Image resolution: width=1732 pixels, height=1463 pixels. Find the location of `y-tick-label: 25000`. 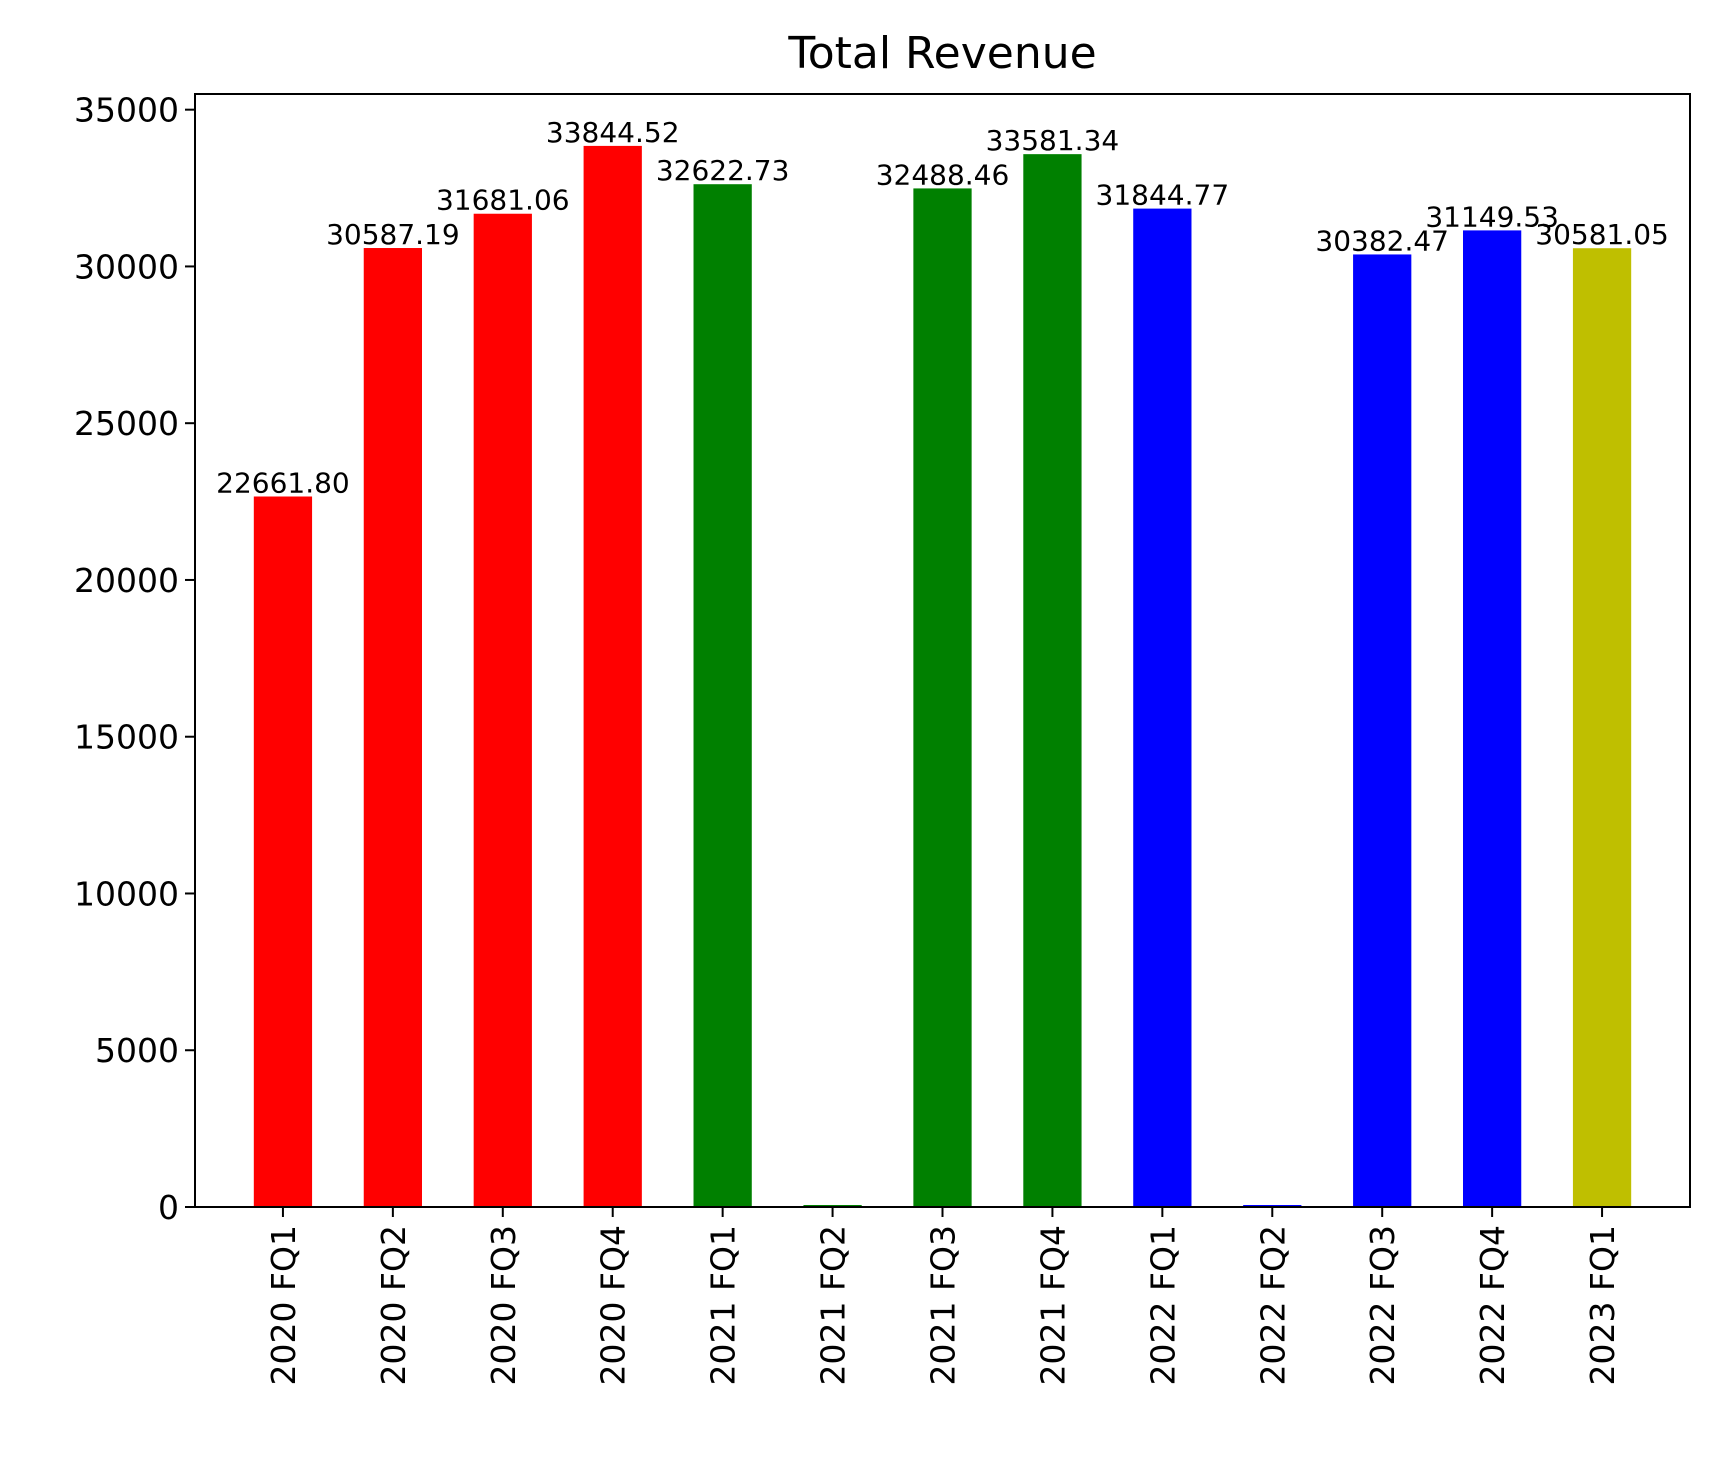

y-tick-label: 25000 is located at coordinates (126, 423).